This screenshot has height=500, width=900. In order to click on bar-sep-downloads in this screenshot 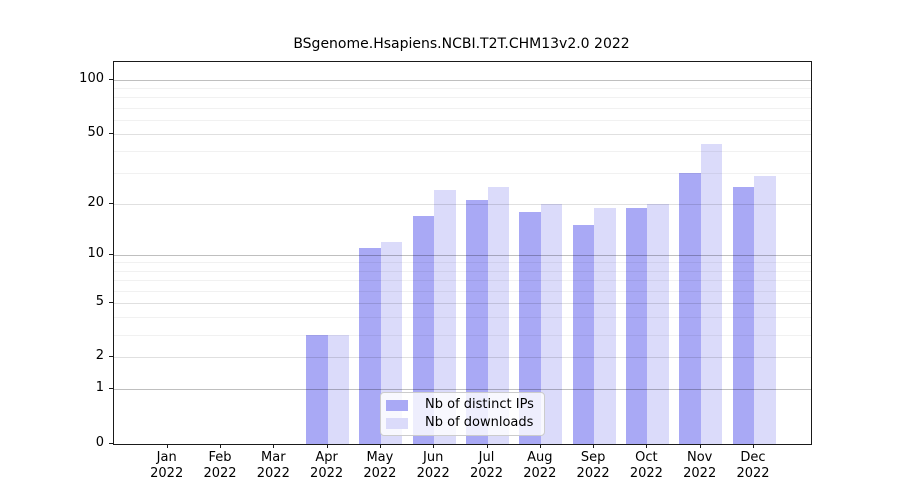, I will do `click(605, 325)`.